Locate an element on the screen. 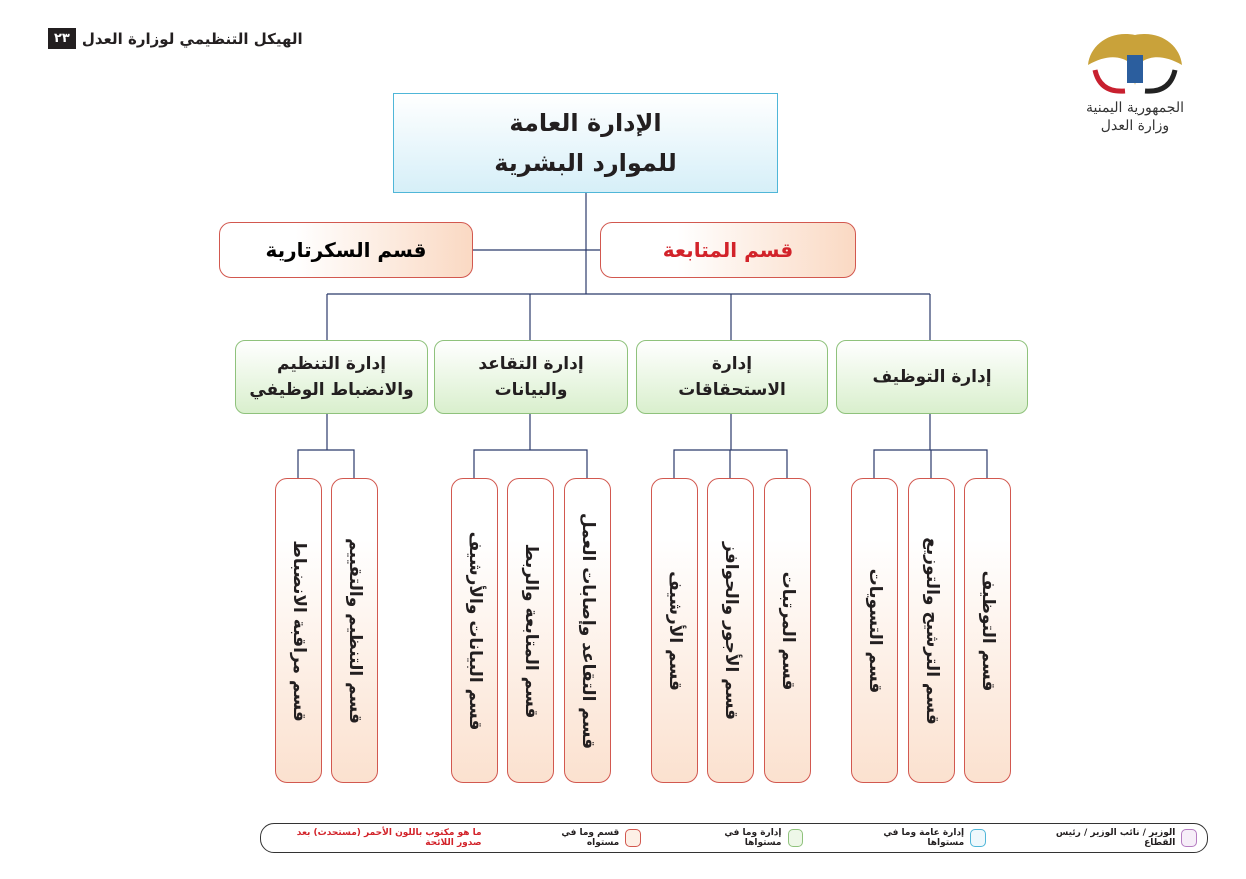 The image size is (1246, 879). unit-label: قسم الترشيح والتوزيع is located at coordinates (931, 630).